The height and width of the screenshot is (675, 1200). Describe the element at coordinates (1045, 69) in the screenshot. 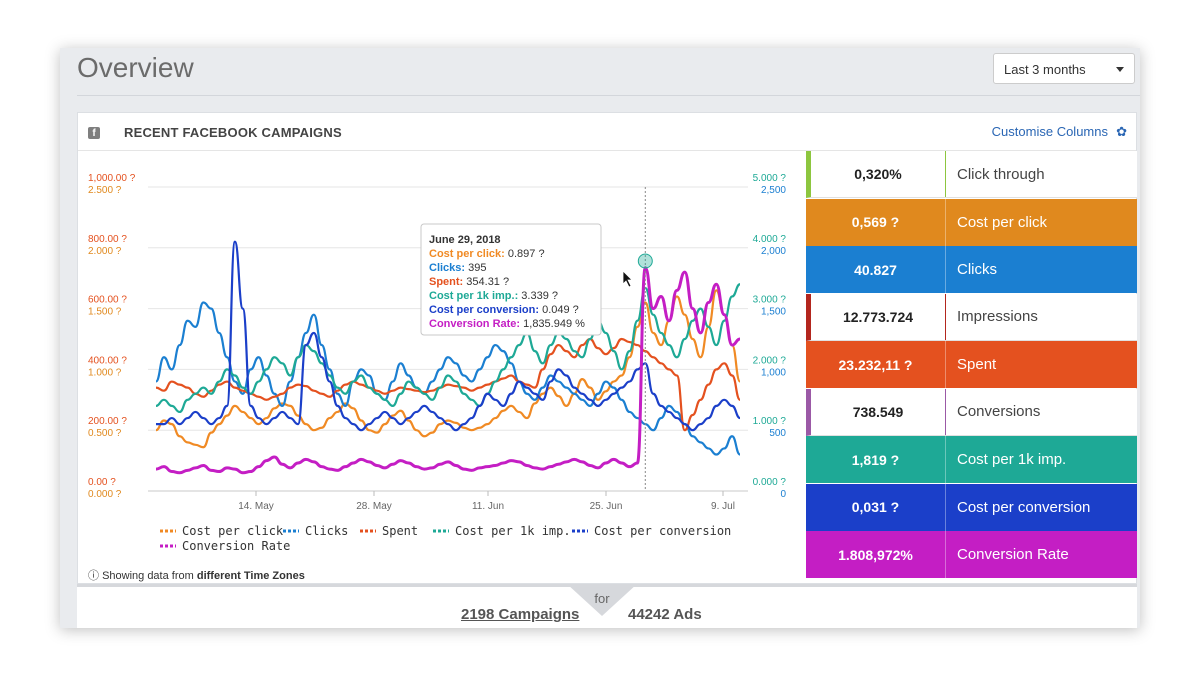

I see `date-range-value: Last 3 months` at that location.